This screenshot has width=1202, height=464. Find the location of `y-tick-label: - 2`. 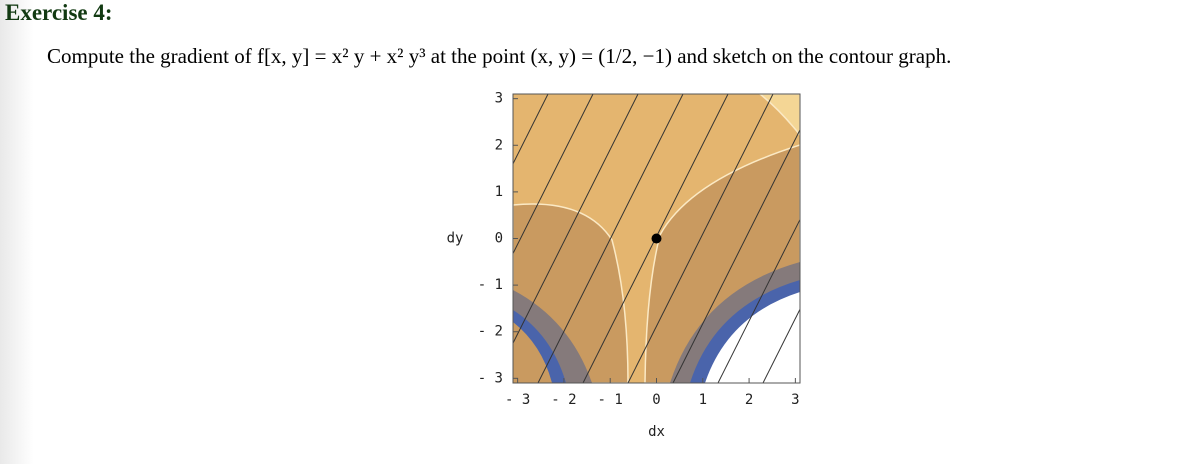

y-tick-label: - 2 is located at coordinates (490, 332).